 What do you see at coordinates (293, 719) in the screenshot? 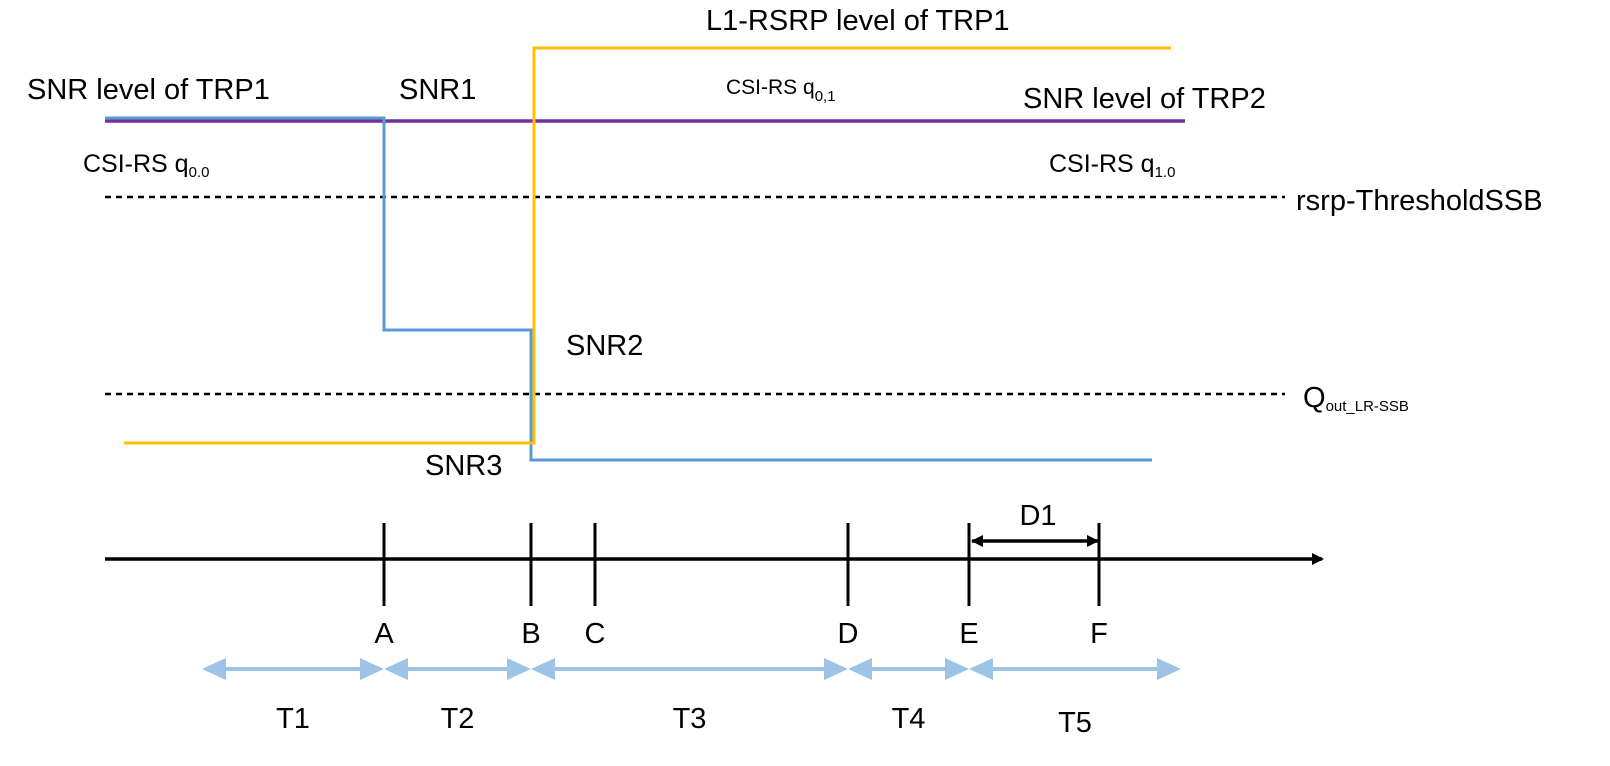
I see `period-label-t1: T1` at bounding box center [293, 719].